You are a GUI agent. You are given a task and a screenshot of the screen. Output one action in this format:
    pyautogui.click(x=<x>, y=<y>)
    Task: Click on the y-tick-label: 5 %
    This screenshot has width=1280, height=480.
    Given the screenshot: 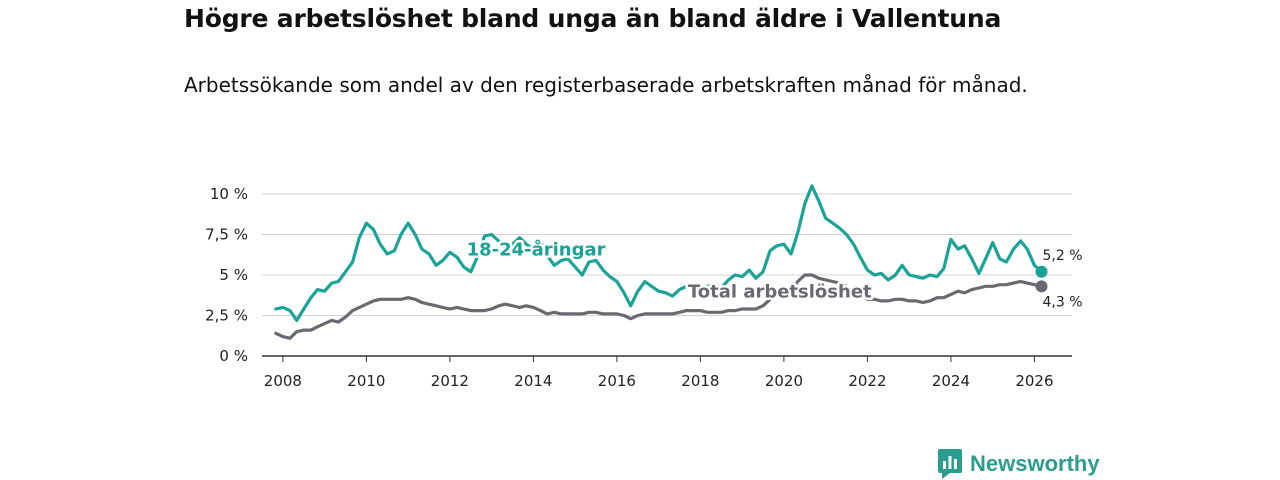 What is the action you would take?
    pyautogui.click(x=233, y=275)
    